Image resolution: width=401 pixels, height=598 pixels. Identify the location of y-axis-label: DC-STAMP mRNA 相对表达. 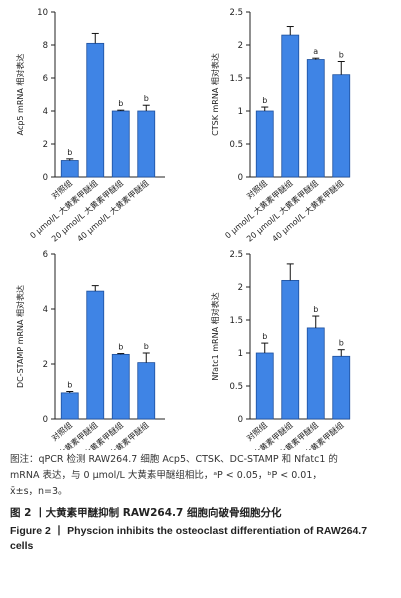
(20, 336).